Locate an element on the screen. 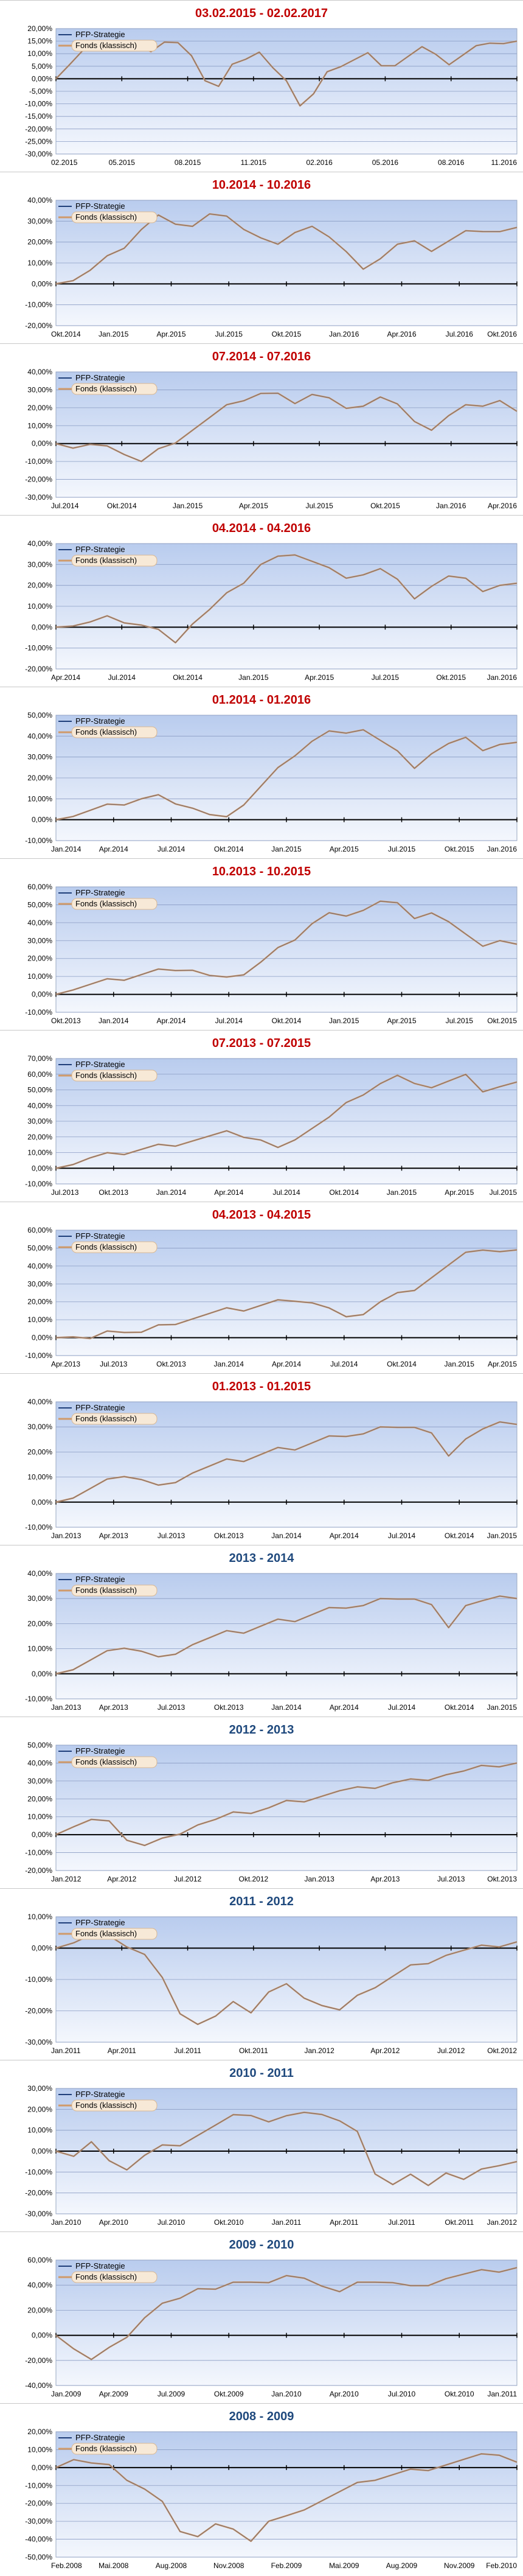 This screenshot has width=523, height=2576. y-tick-label: 70,00% is located at coordinates (40, 1058).